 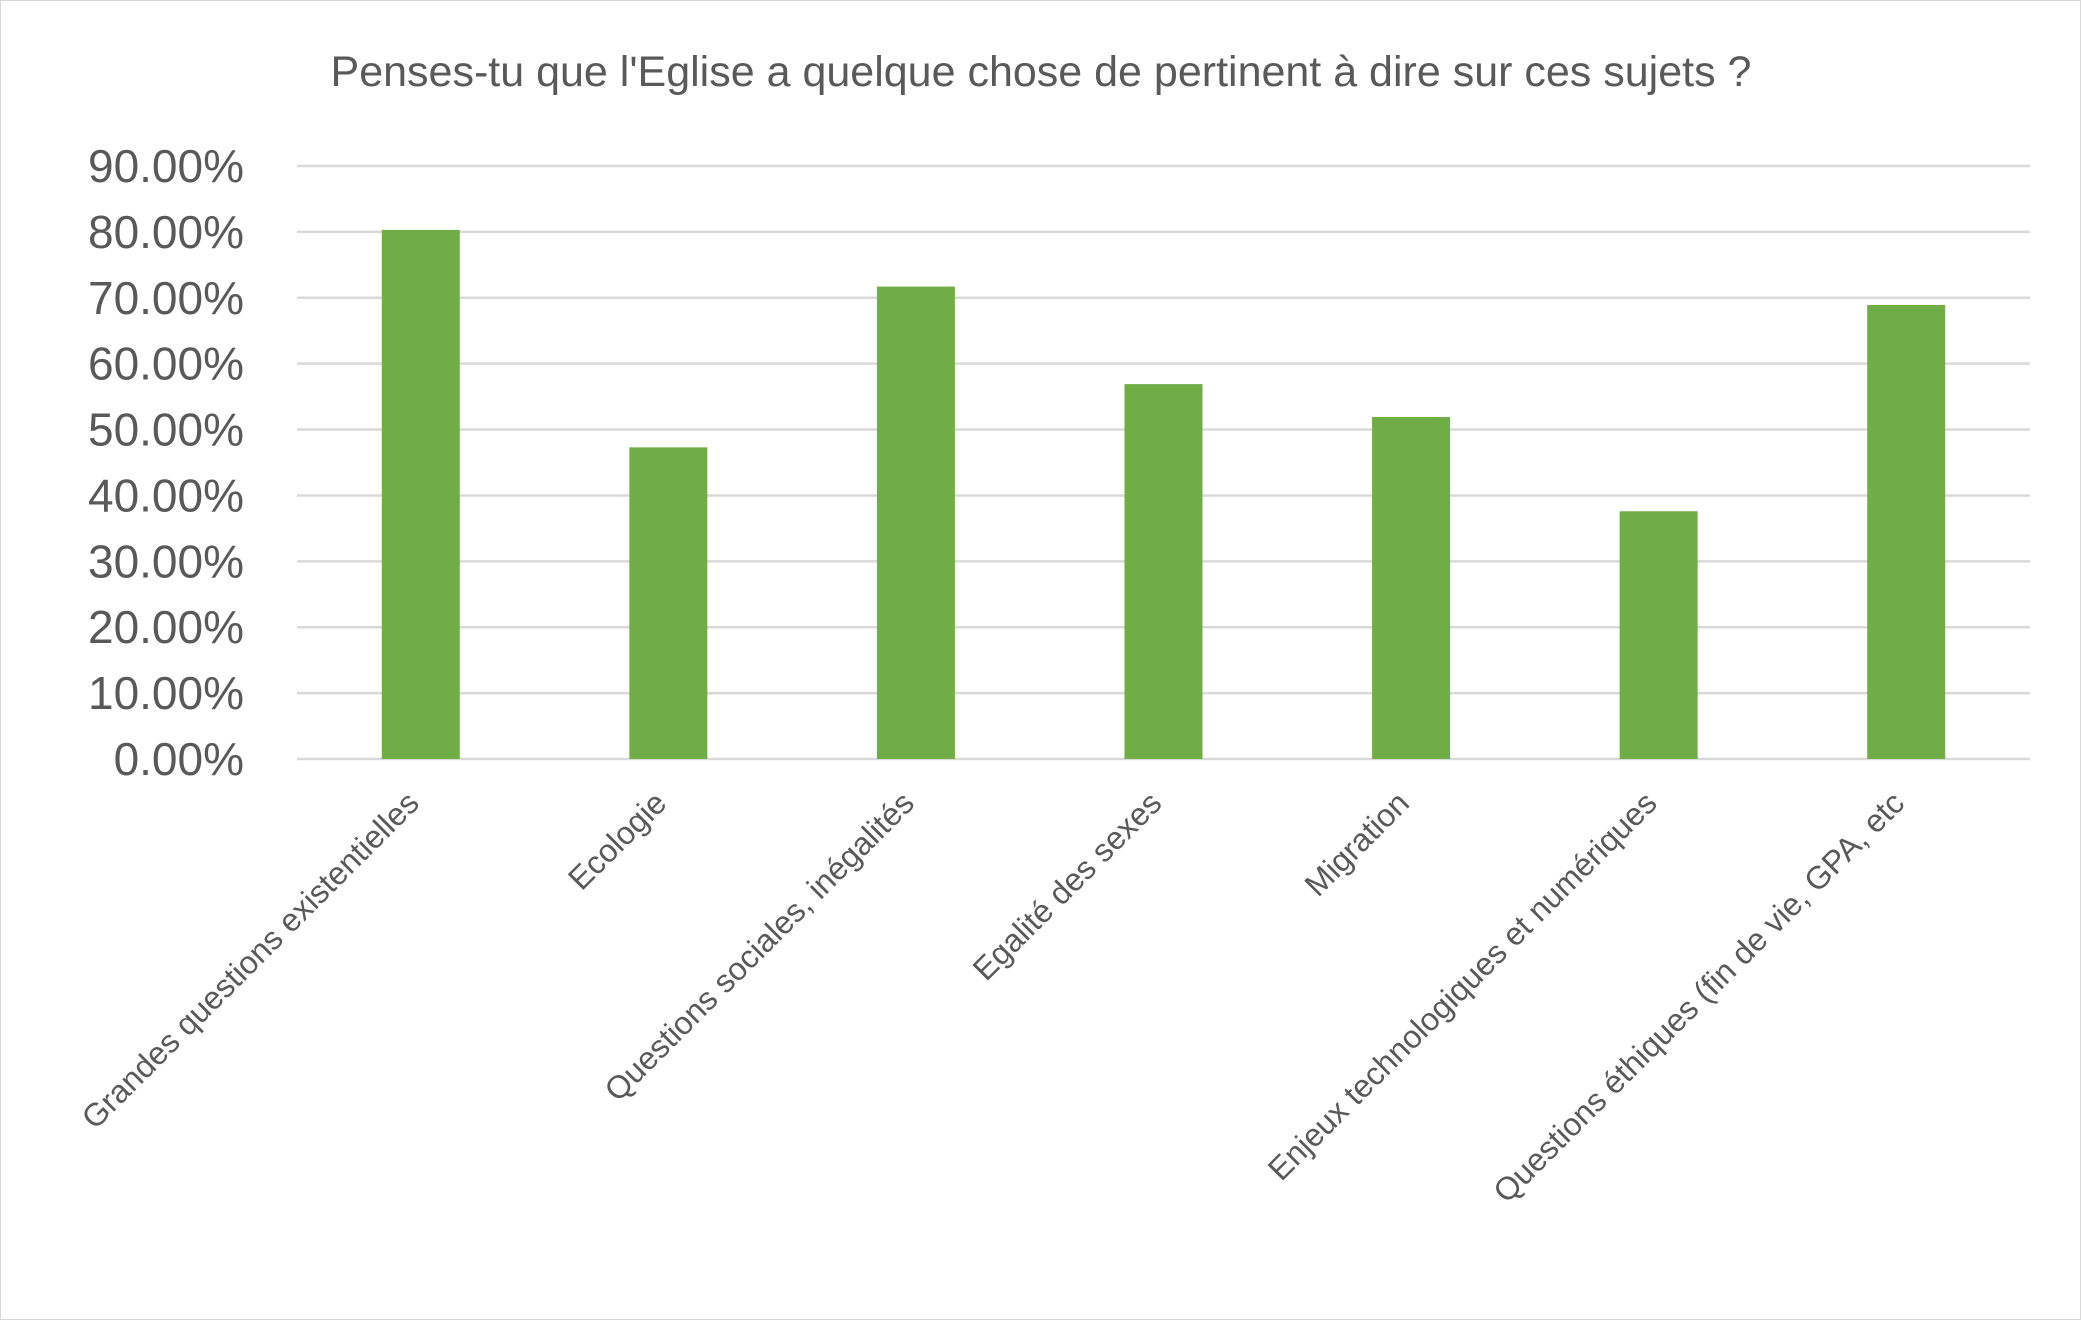 I want to click on x-tick-label: Ecologie, so click(x=617, y=840).